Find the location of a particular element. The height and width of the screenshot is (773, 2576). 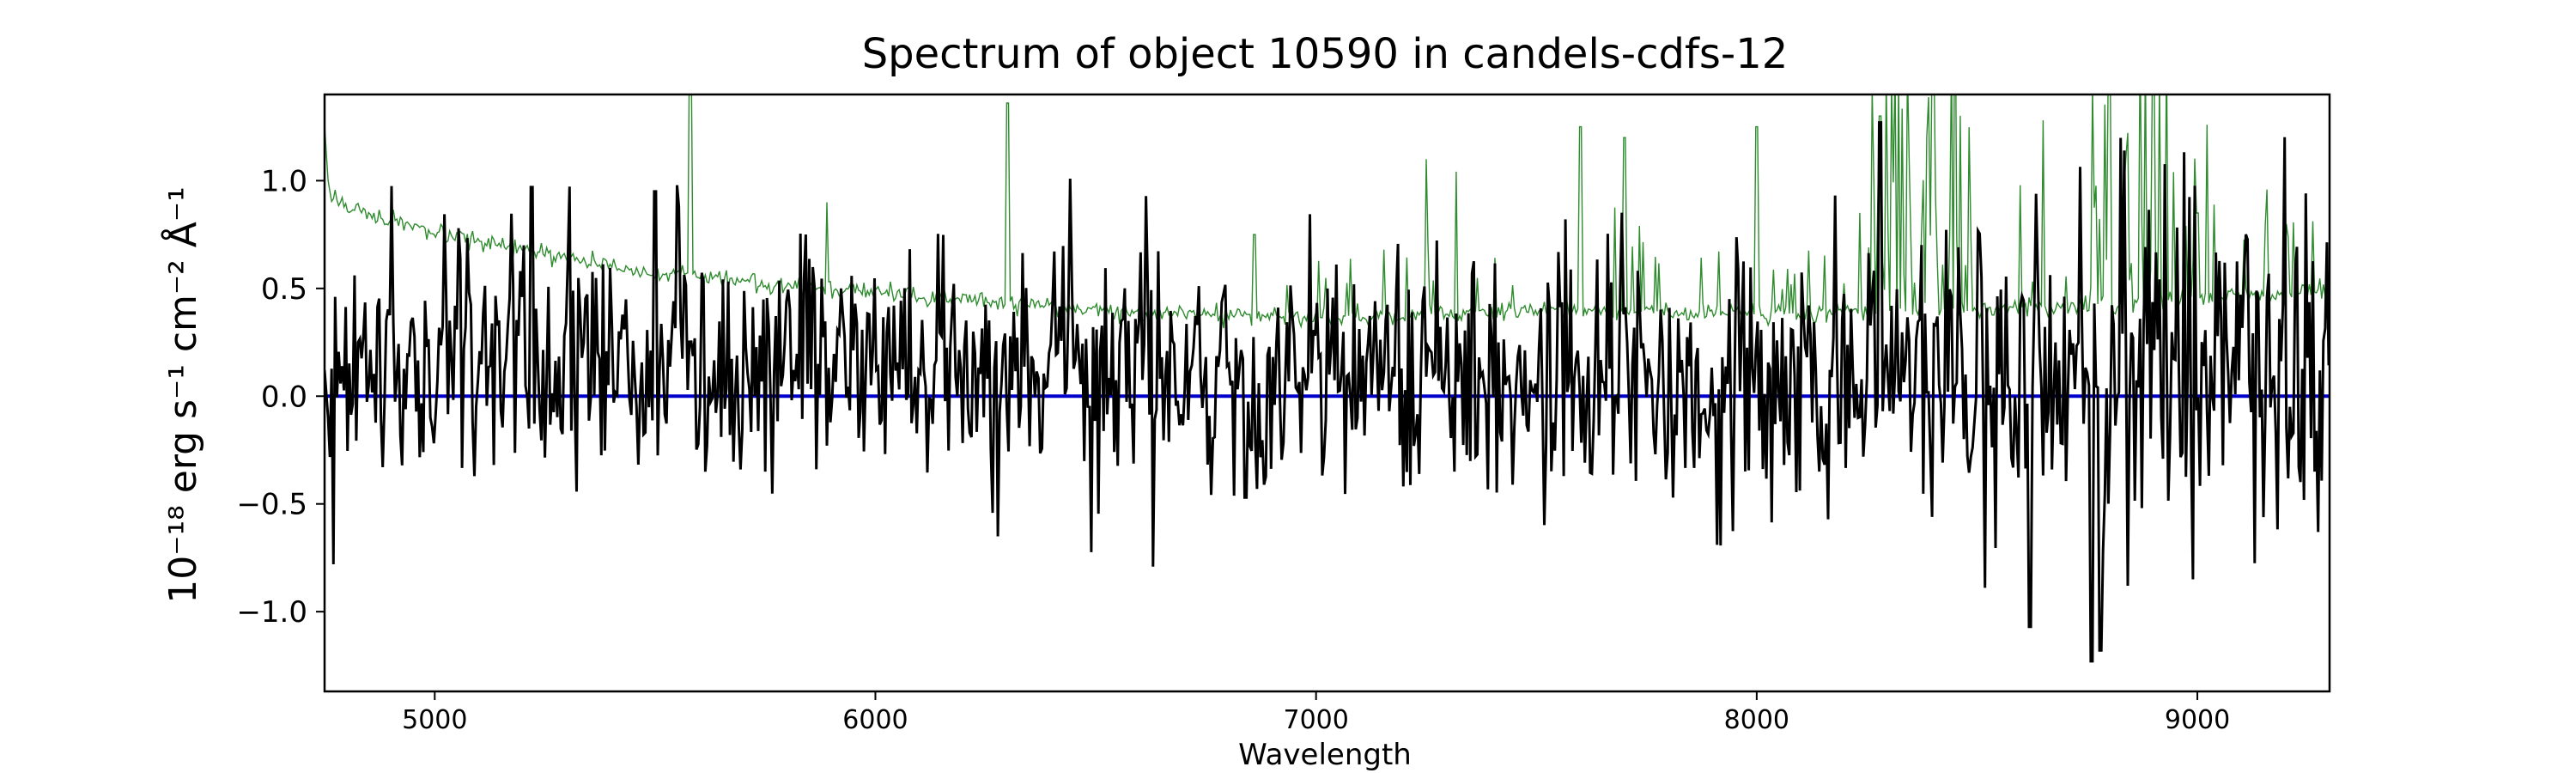

y-tick-label: −1.0 is located at coordinates (271, 612).